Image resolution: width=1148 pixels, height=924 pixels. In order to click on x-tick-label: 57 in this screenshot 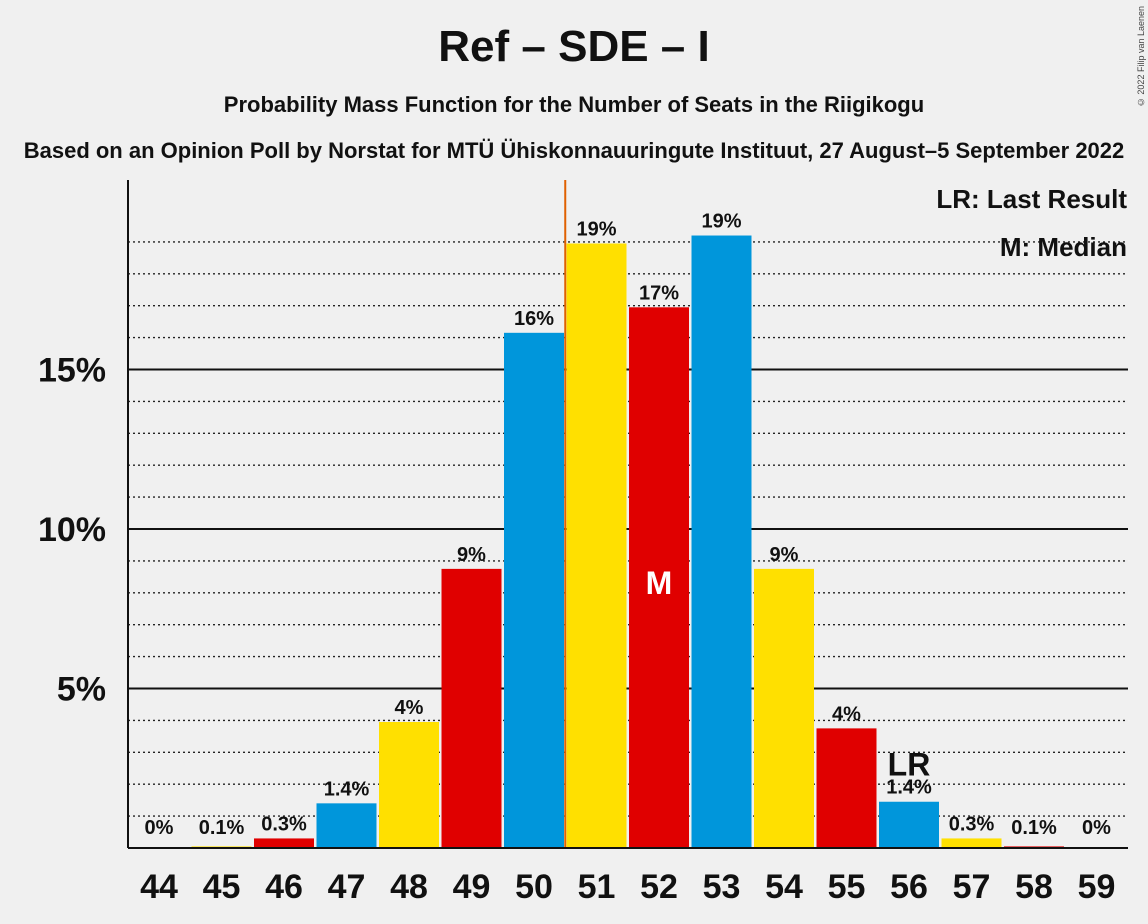, I will do `click(972, 887)`.